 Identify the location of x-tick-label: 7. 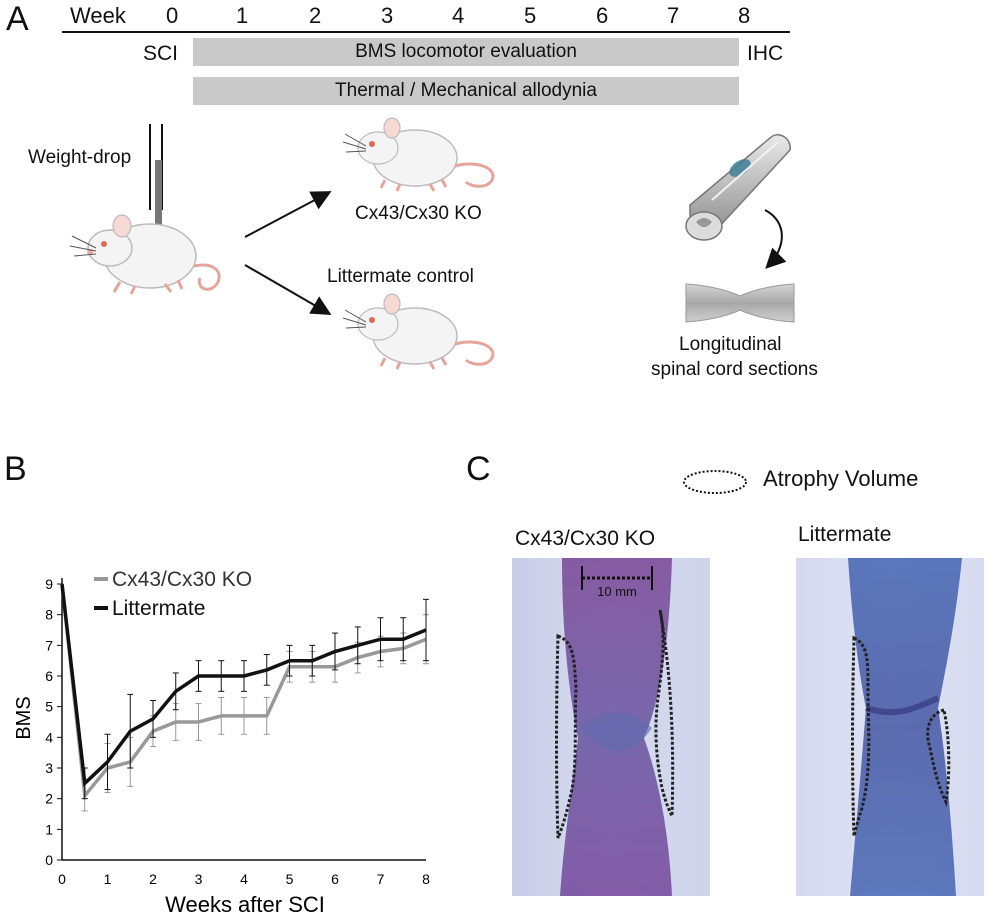
(381, 879).